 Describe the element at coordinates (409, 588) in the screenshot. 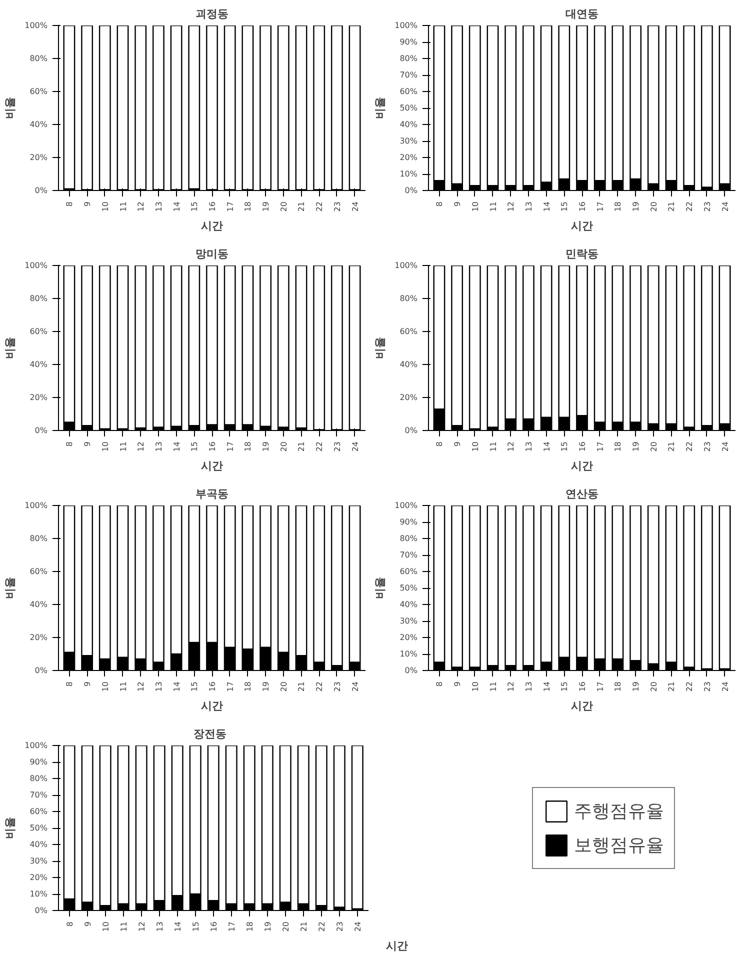

I see `y-tick-label: 50%` at that location.